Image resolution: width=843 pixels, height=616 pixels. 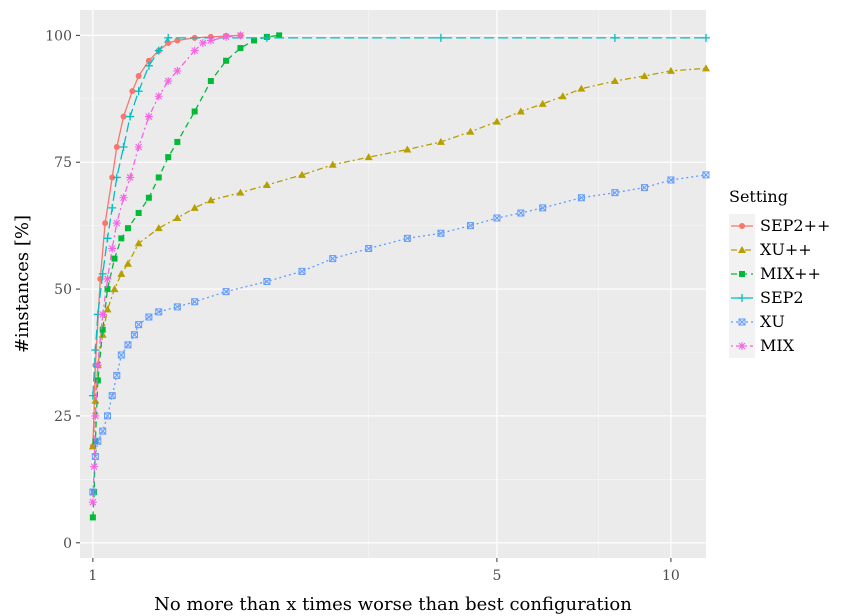 I want to click on legend-label: XU, so click(x=772, y=321).